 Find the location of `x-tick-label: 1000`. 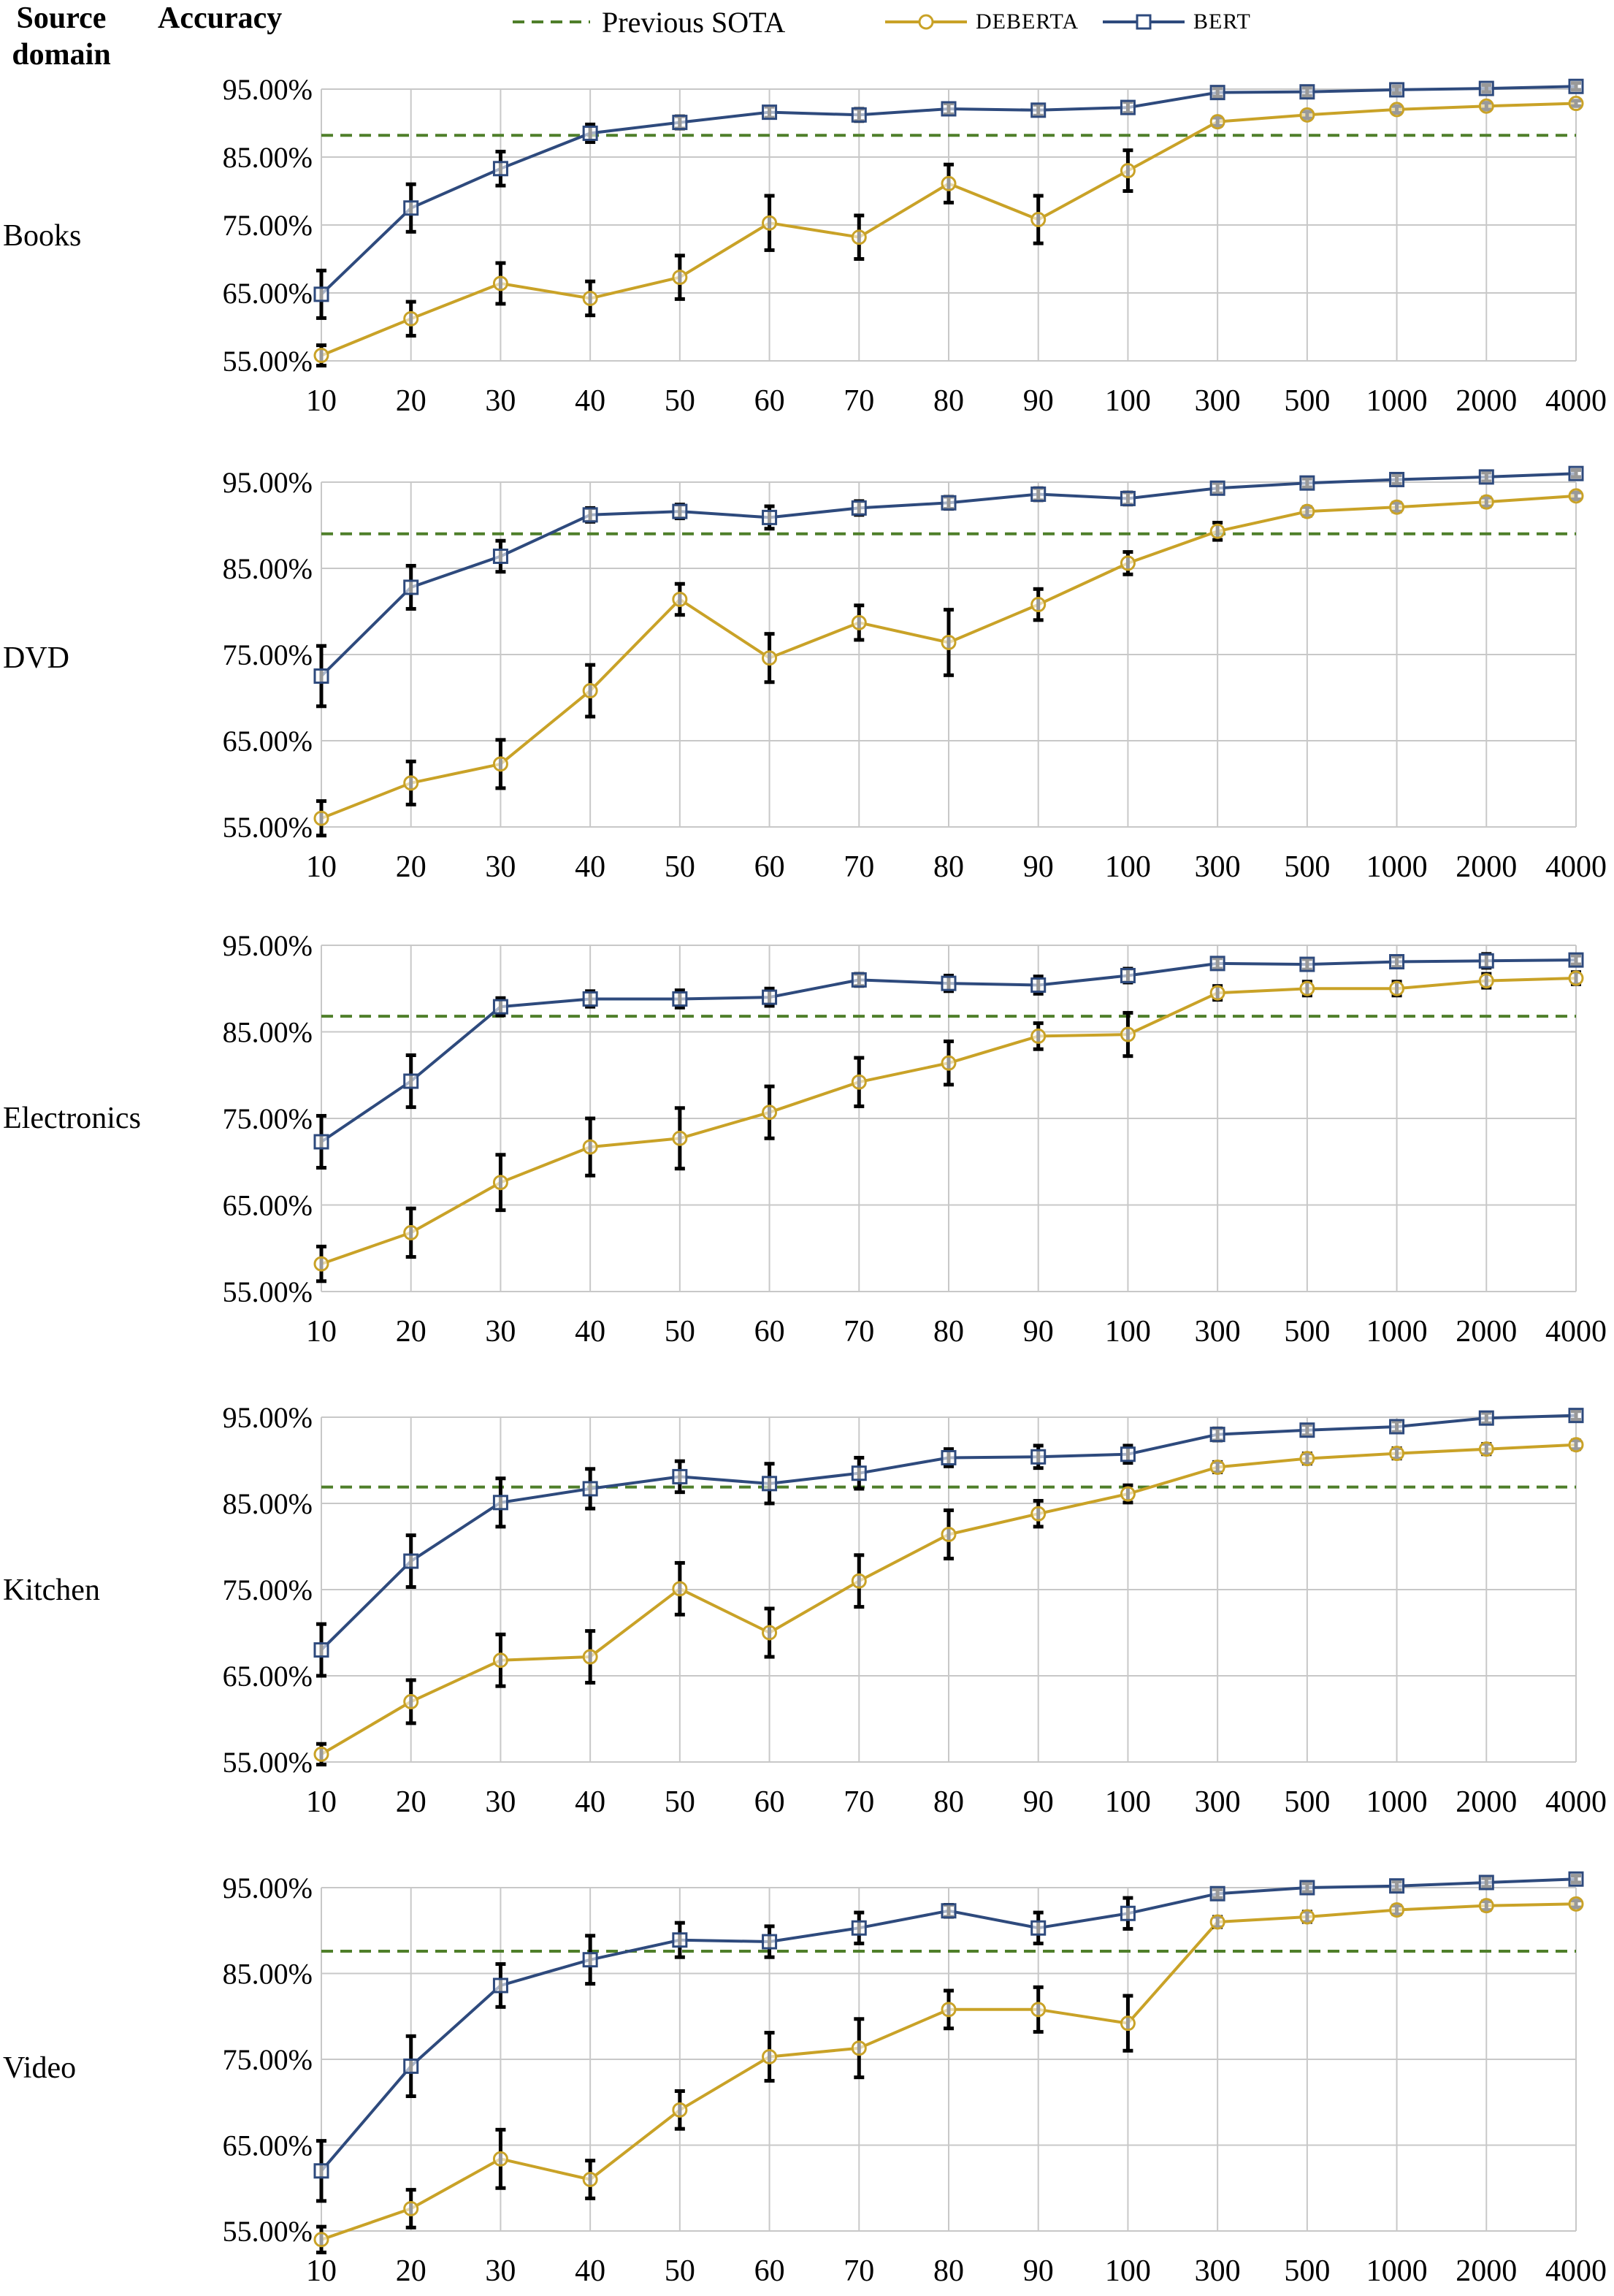

x-tick-label: 1000 is located at coordinates (1397, 867).